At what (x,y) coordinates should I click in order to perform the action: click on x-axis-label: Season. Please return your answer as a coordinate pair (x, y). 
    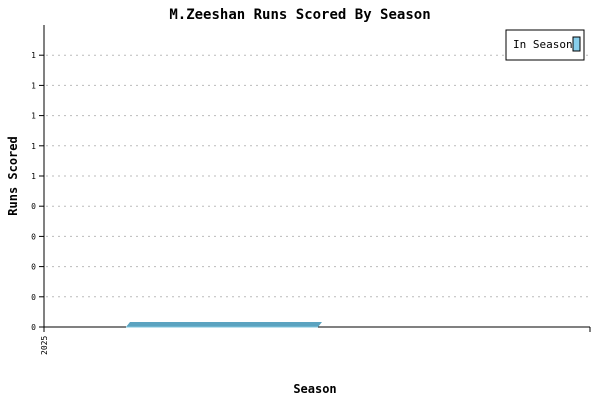
    Looking at the image, I should click on (314, 389).